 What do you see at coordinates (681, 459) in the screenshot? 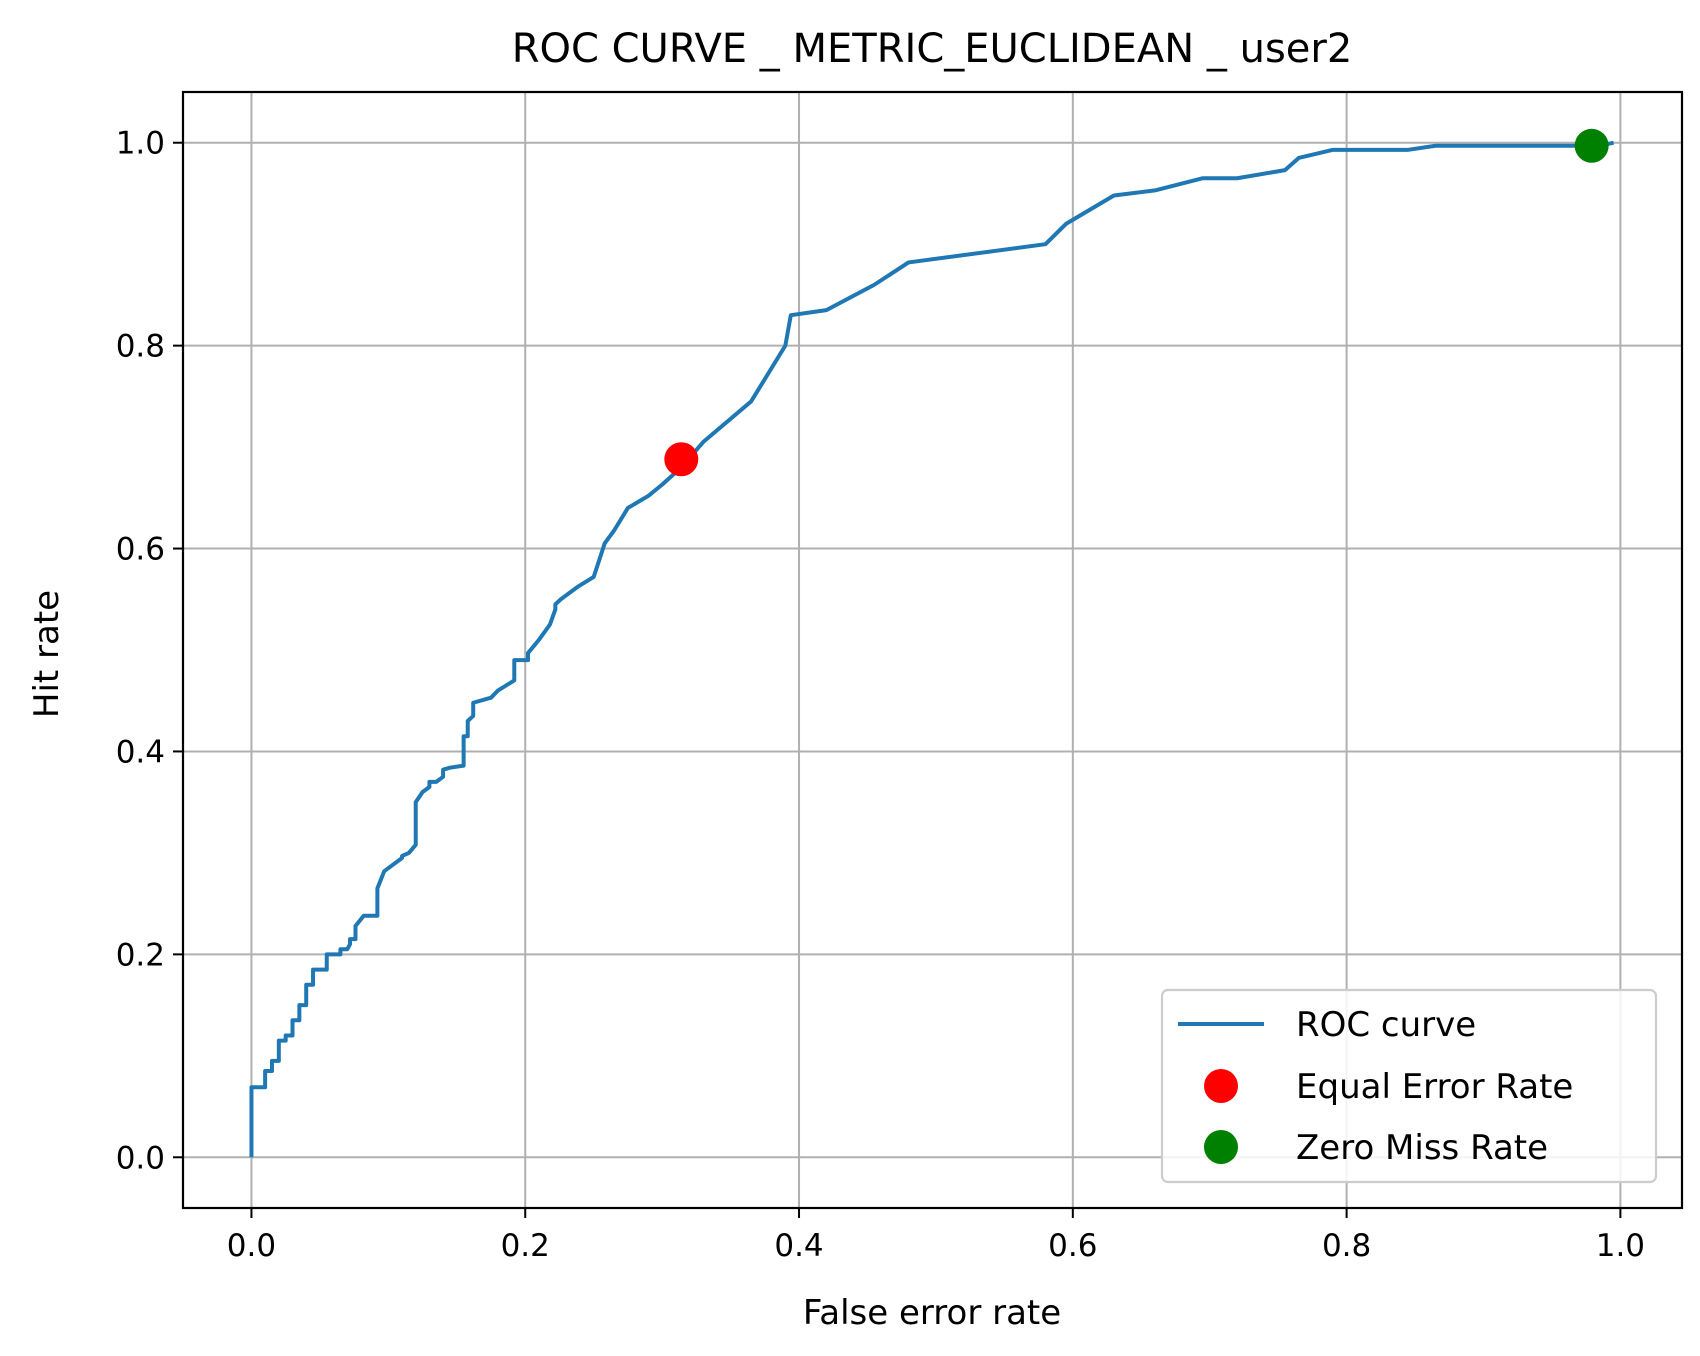
I see `equal-error-rate-point` at bounding box center [681, 459].